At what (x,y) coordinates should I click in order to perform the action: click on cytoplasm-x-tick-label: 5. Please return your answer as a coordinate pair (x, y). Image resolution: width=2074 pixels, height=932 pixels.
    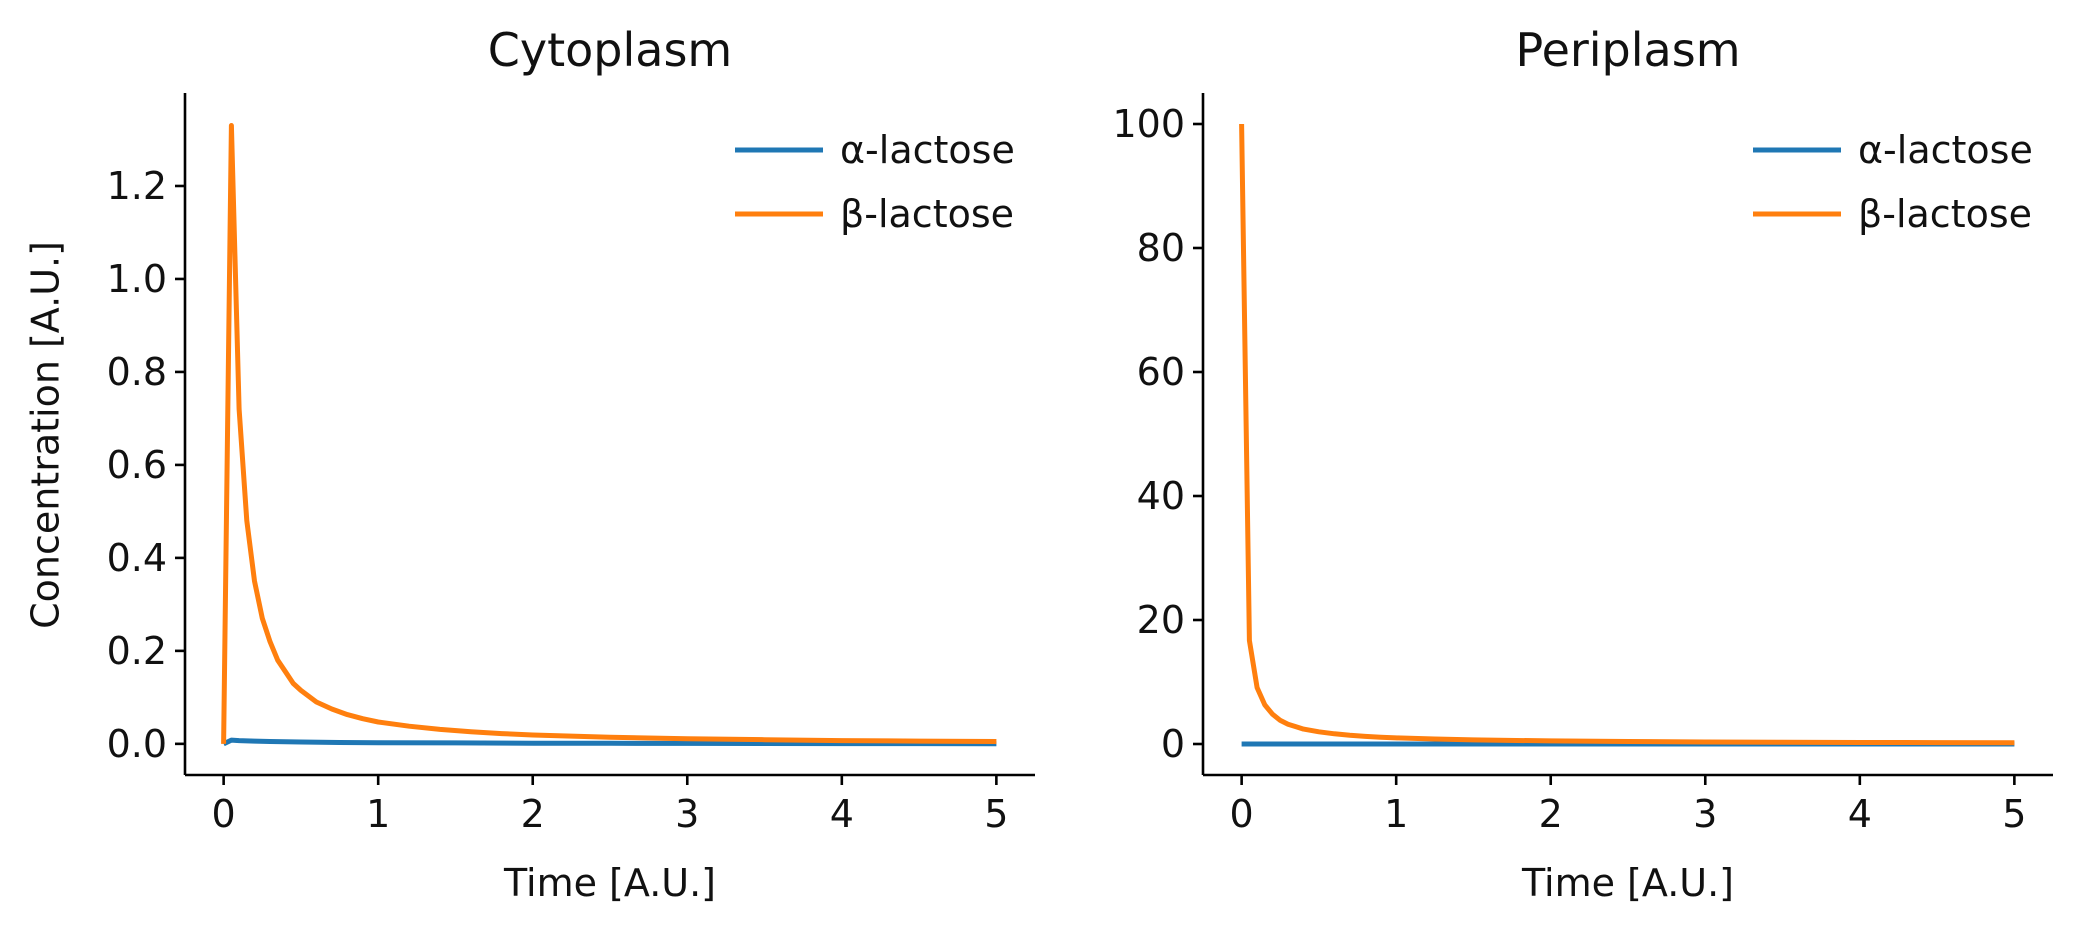
    Looking at the image, I should click on (996, 814).